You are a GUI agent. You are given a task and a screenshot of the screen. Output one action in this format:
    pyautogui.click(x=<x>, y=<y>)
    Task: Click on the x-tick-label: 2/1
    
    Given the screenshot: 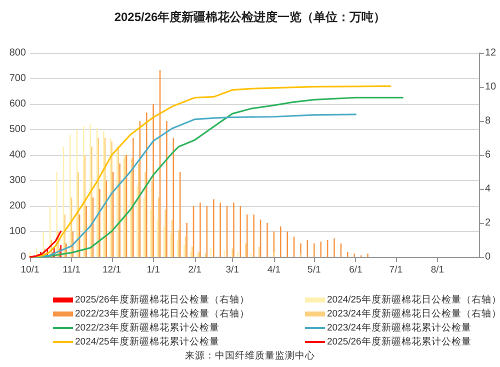 What is the action you would take?
    pyautogui.click(x=195, y=270)
    